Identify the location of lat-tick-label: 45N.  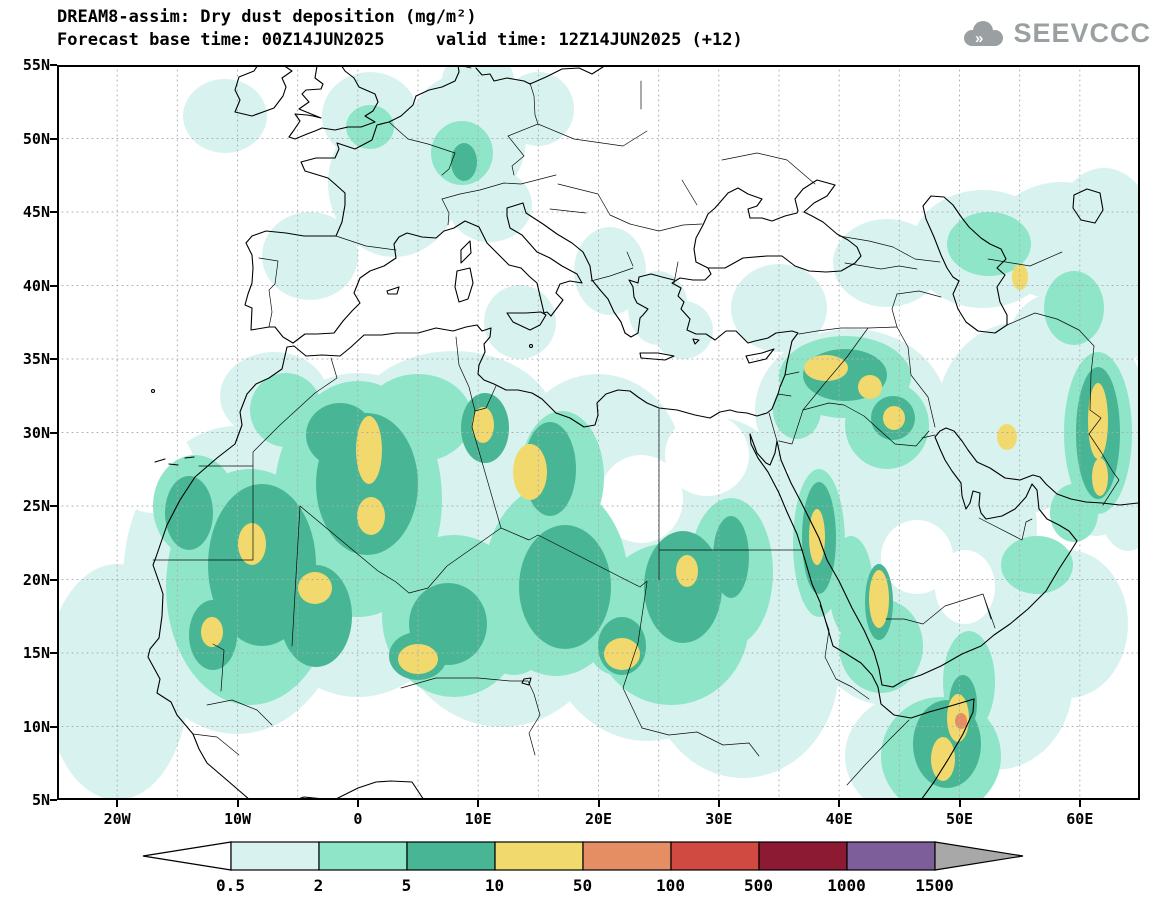
(36, 212).